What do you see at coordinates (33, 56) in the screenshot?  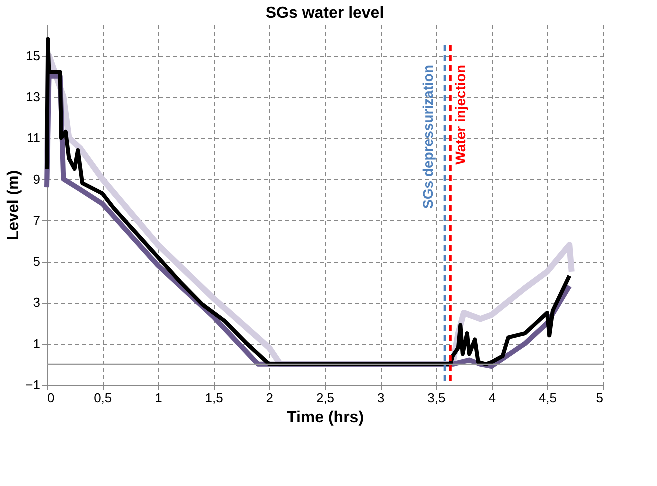 I see `y-tick-label: 15` at bounding box center [33, 56].